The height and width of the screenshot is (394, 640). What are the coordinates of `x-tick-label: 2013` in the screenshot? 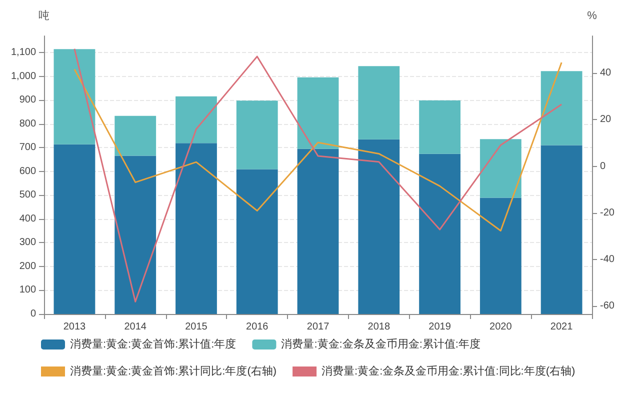 It's located at (74, 327).